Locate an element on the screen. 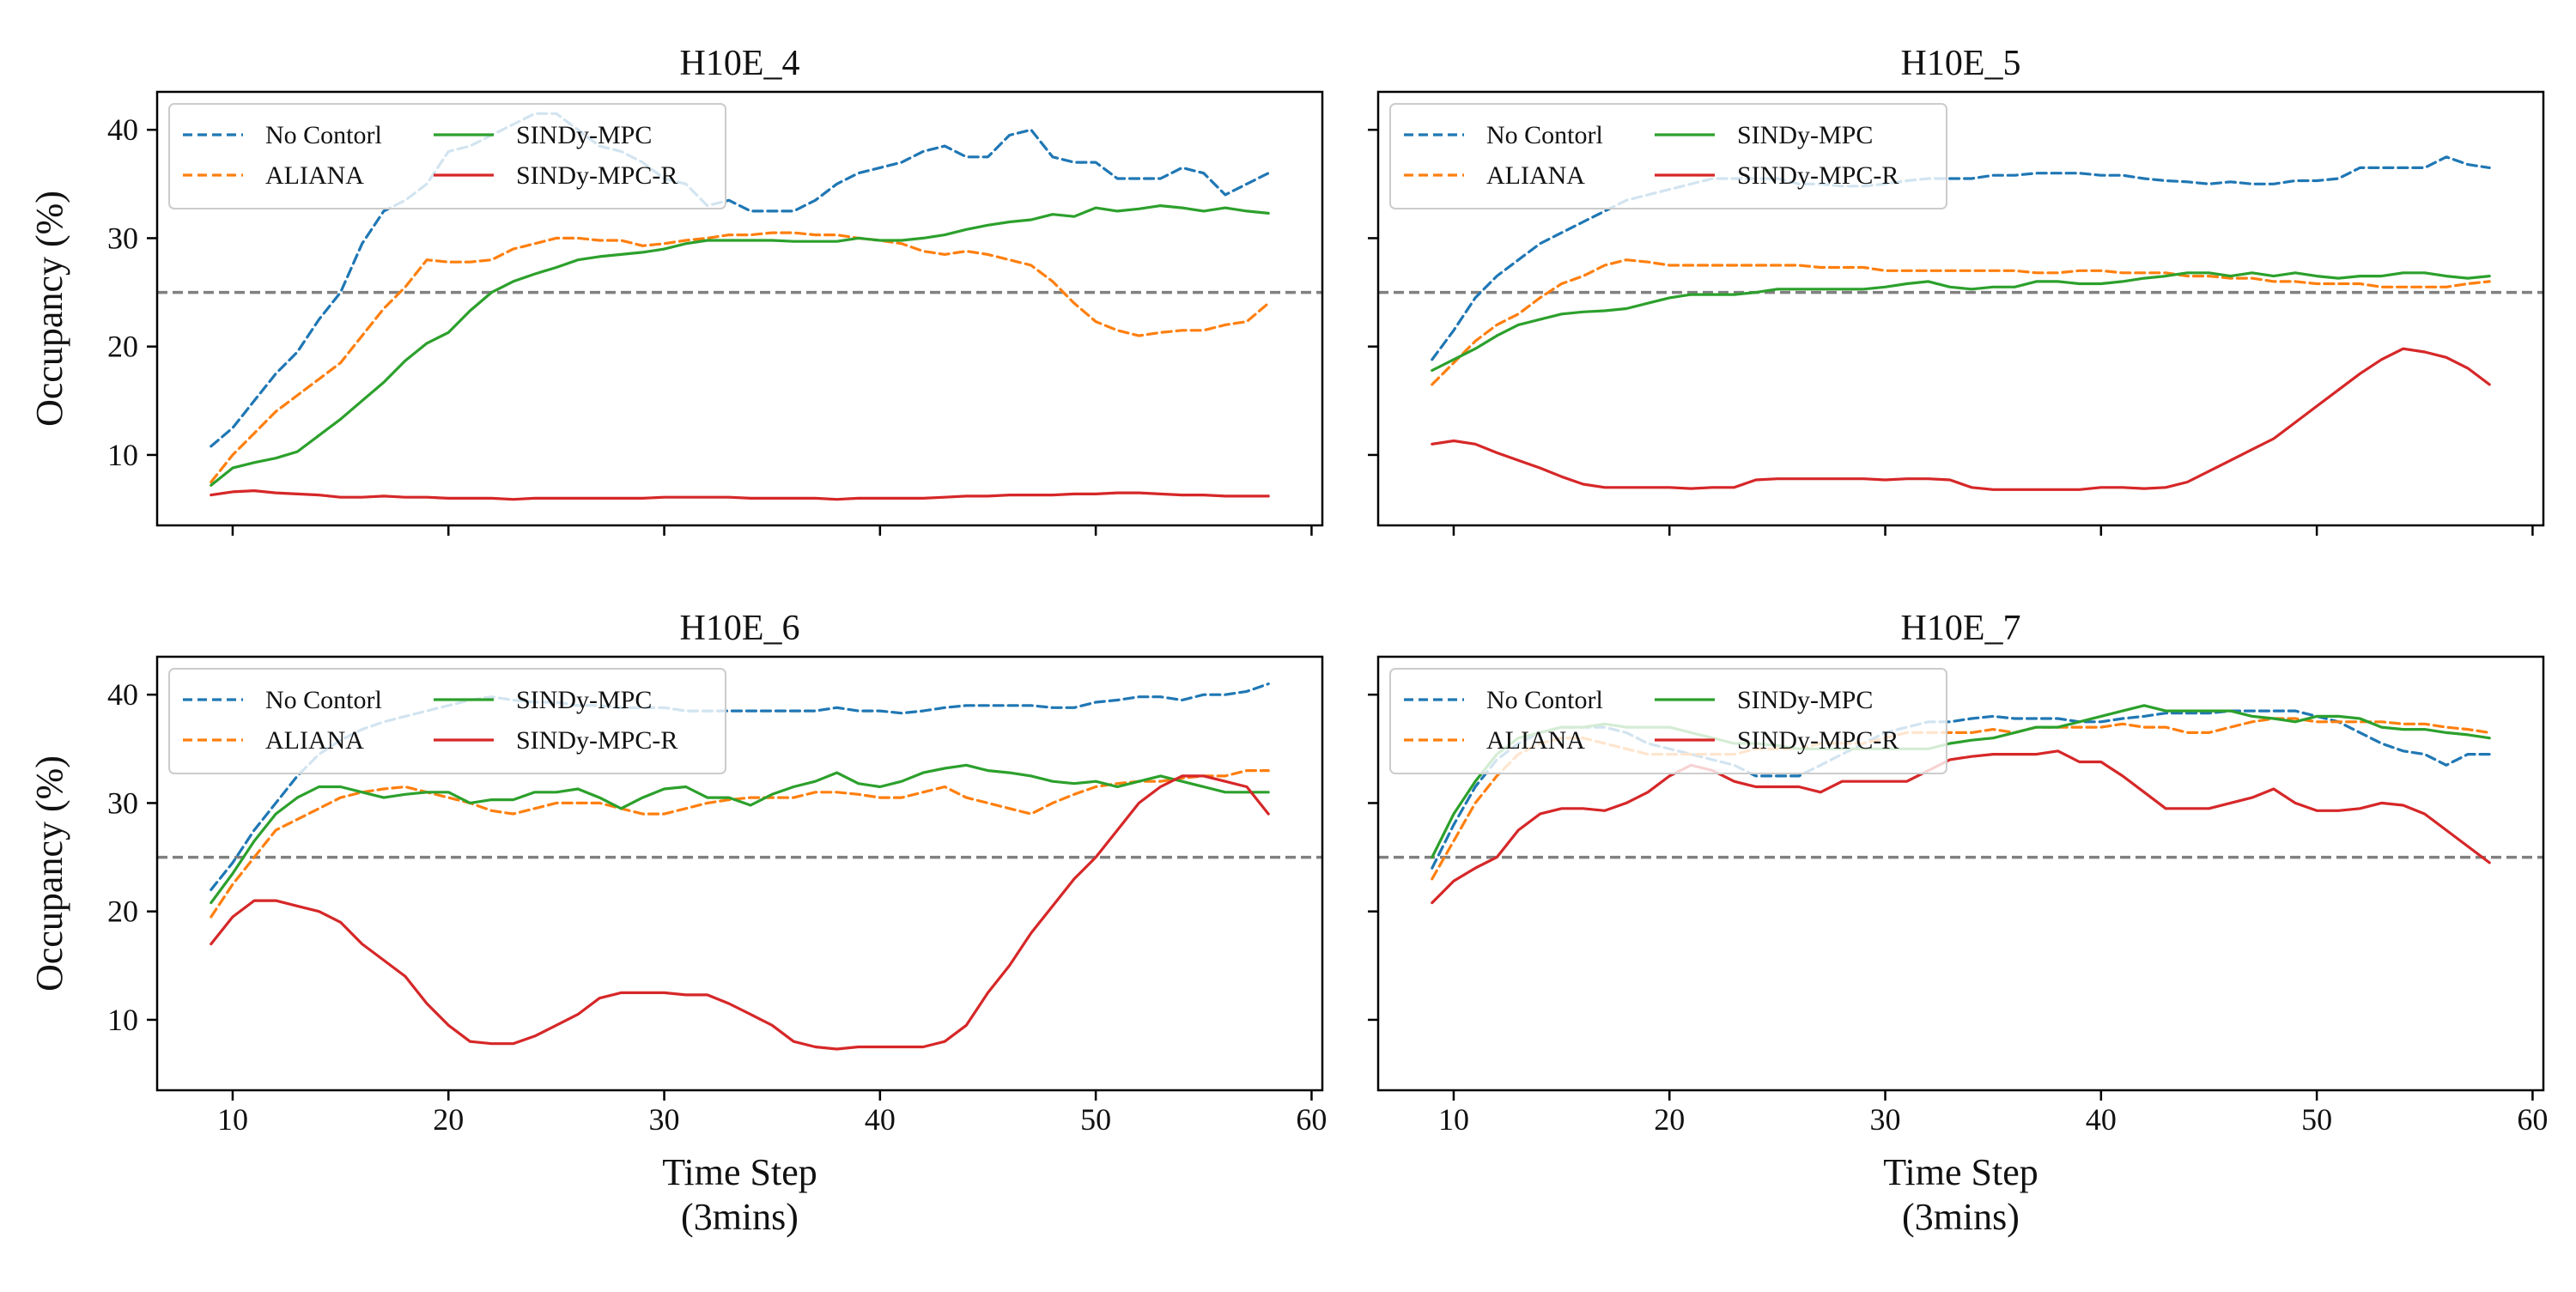 This screenshot has width=2576, height=1292. panel-title: H10E_5 is located at coordinates (1961, 63).